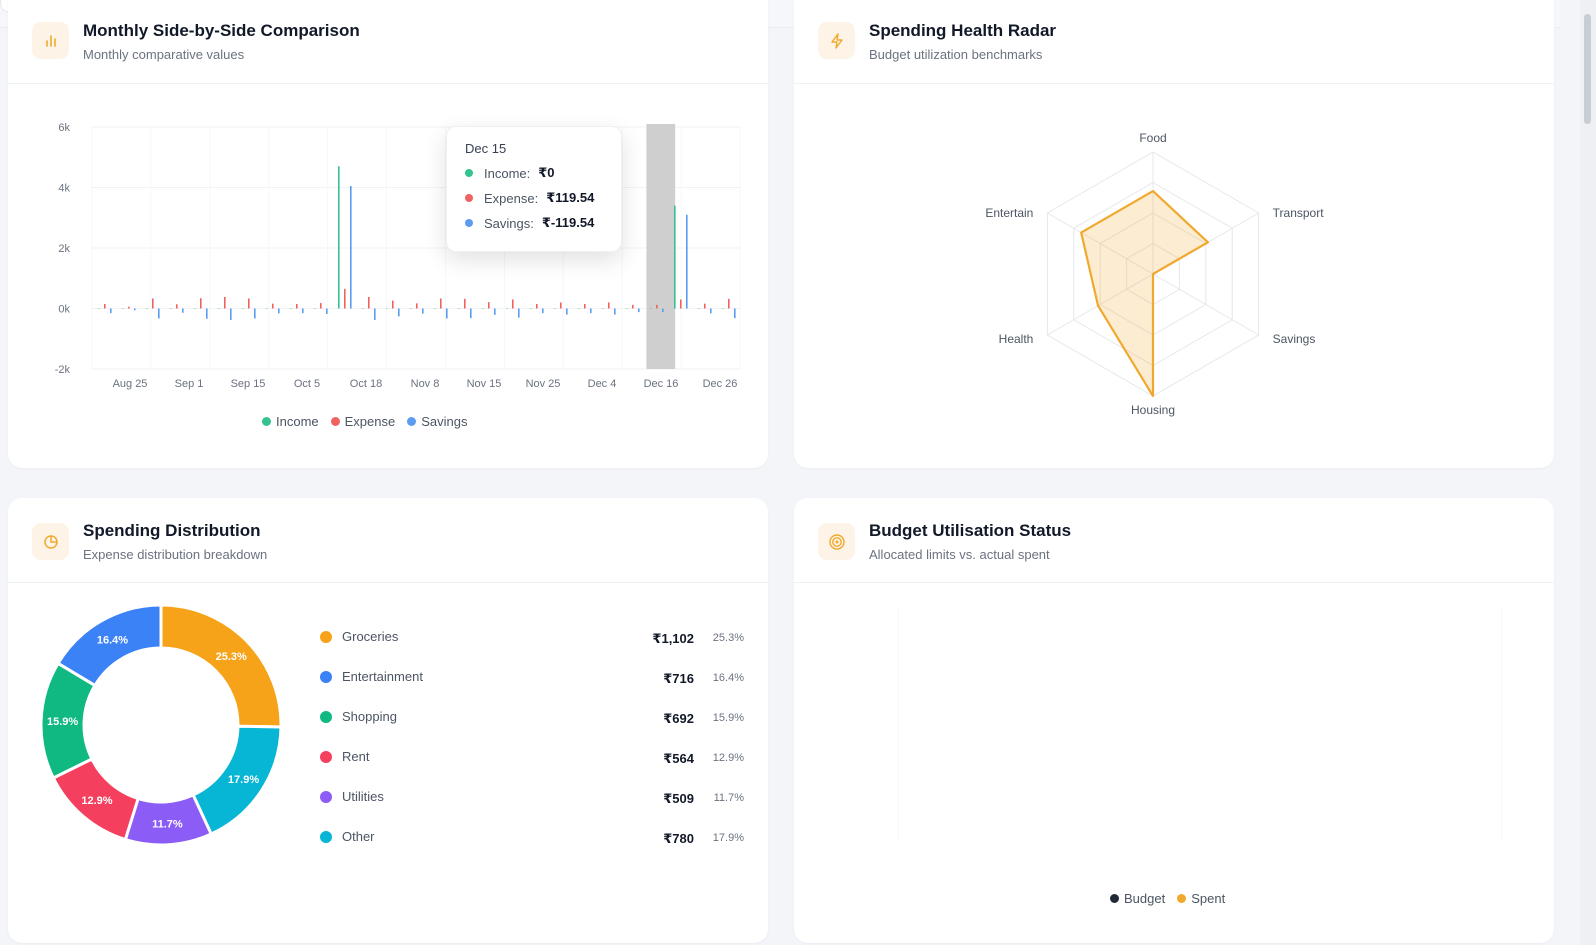 The height and width of the screenshot is (945, 1596). I want to click on list-item: Groceries ₹1,102 25.3%, so click(528, 645).